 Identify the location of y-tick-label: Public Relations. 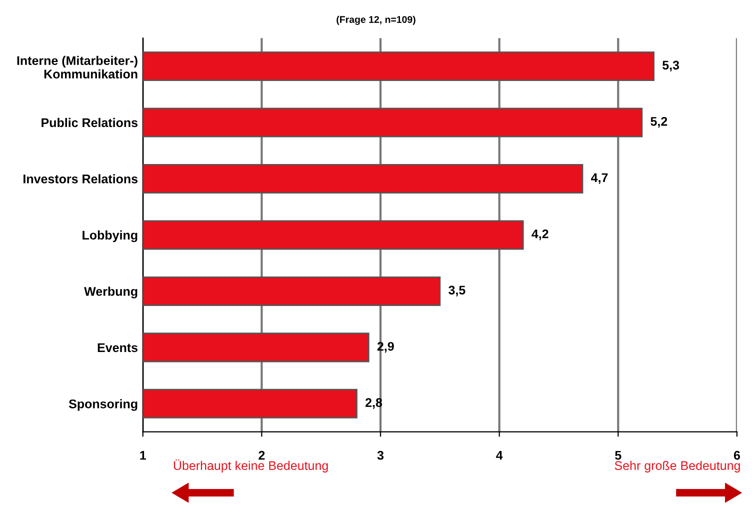
(90, 123).